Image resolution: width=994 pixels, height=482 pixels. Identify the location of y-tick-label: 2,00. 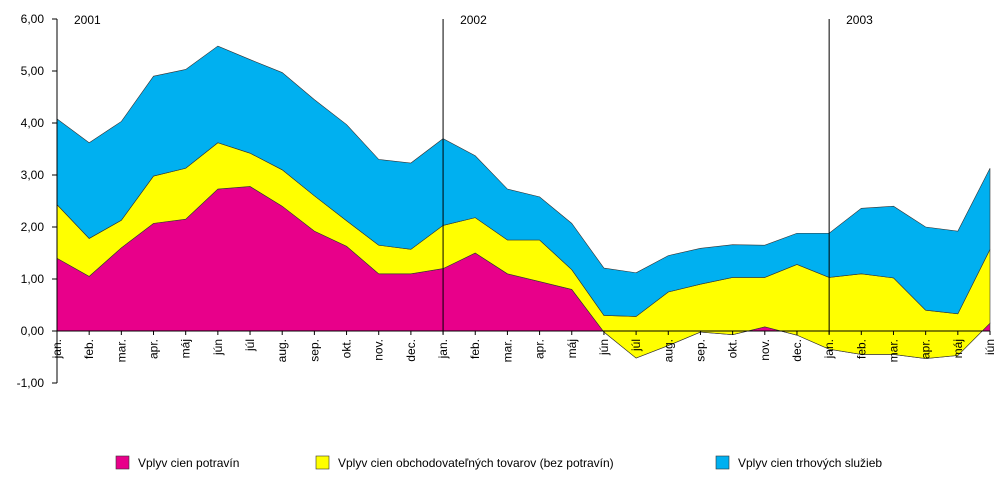
(33, 227).